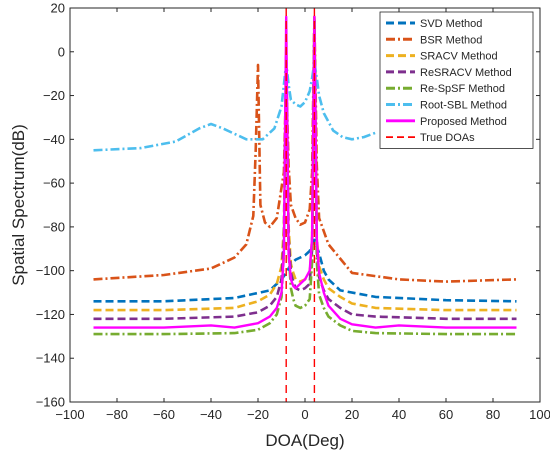 Image resolution: width=550 pixels, height=456 pixels. Describe the element at coordinates (54, 95) in the screenshot. I see `y-tick-label: −20` at that location.